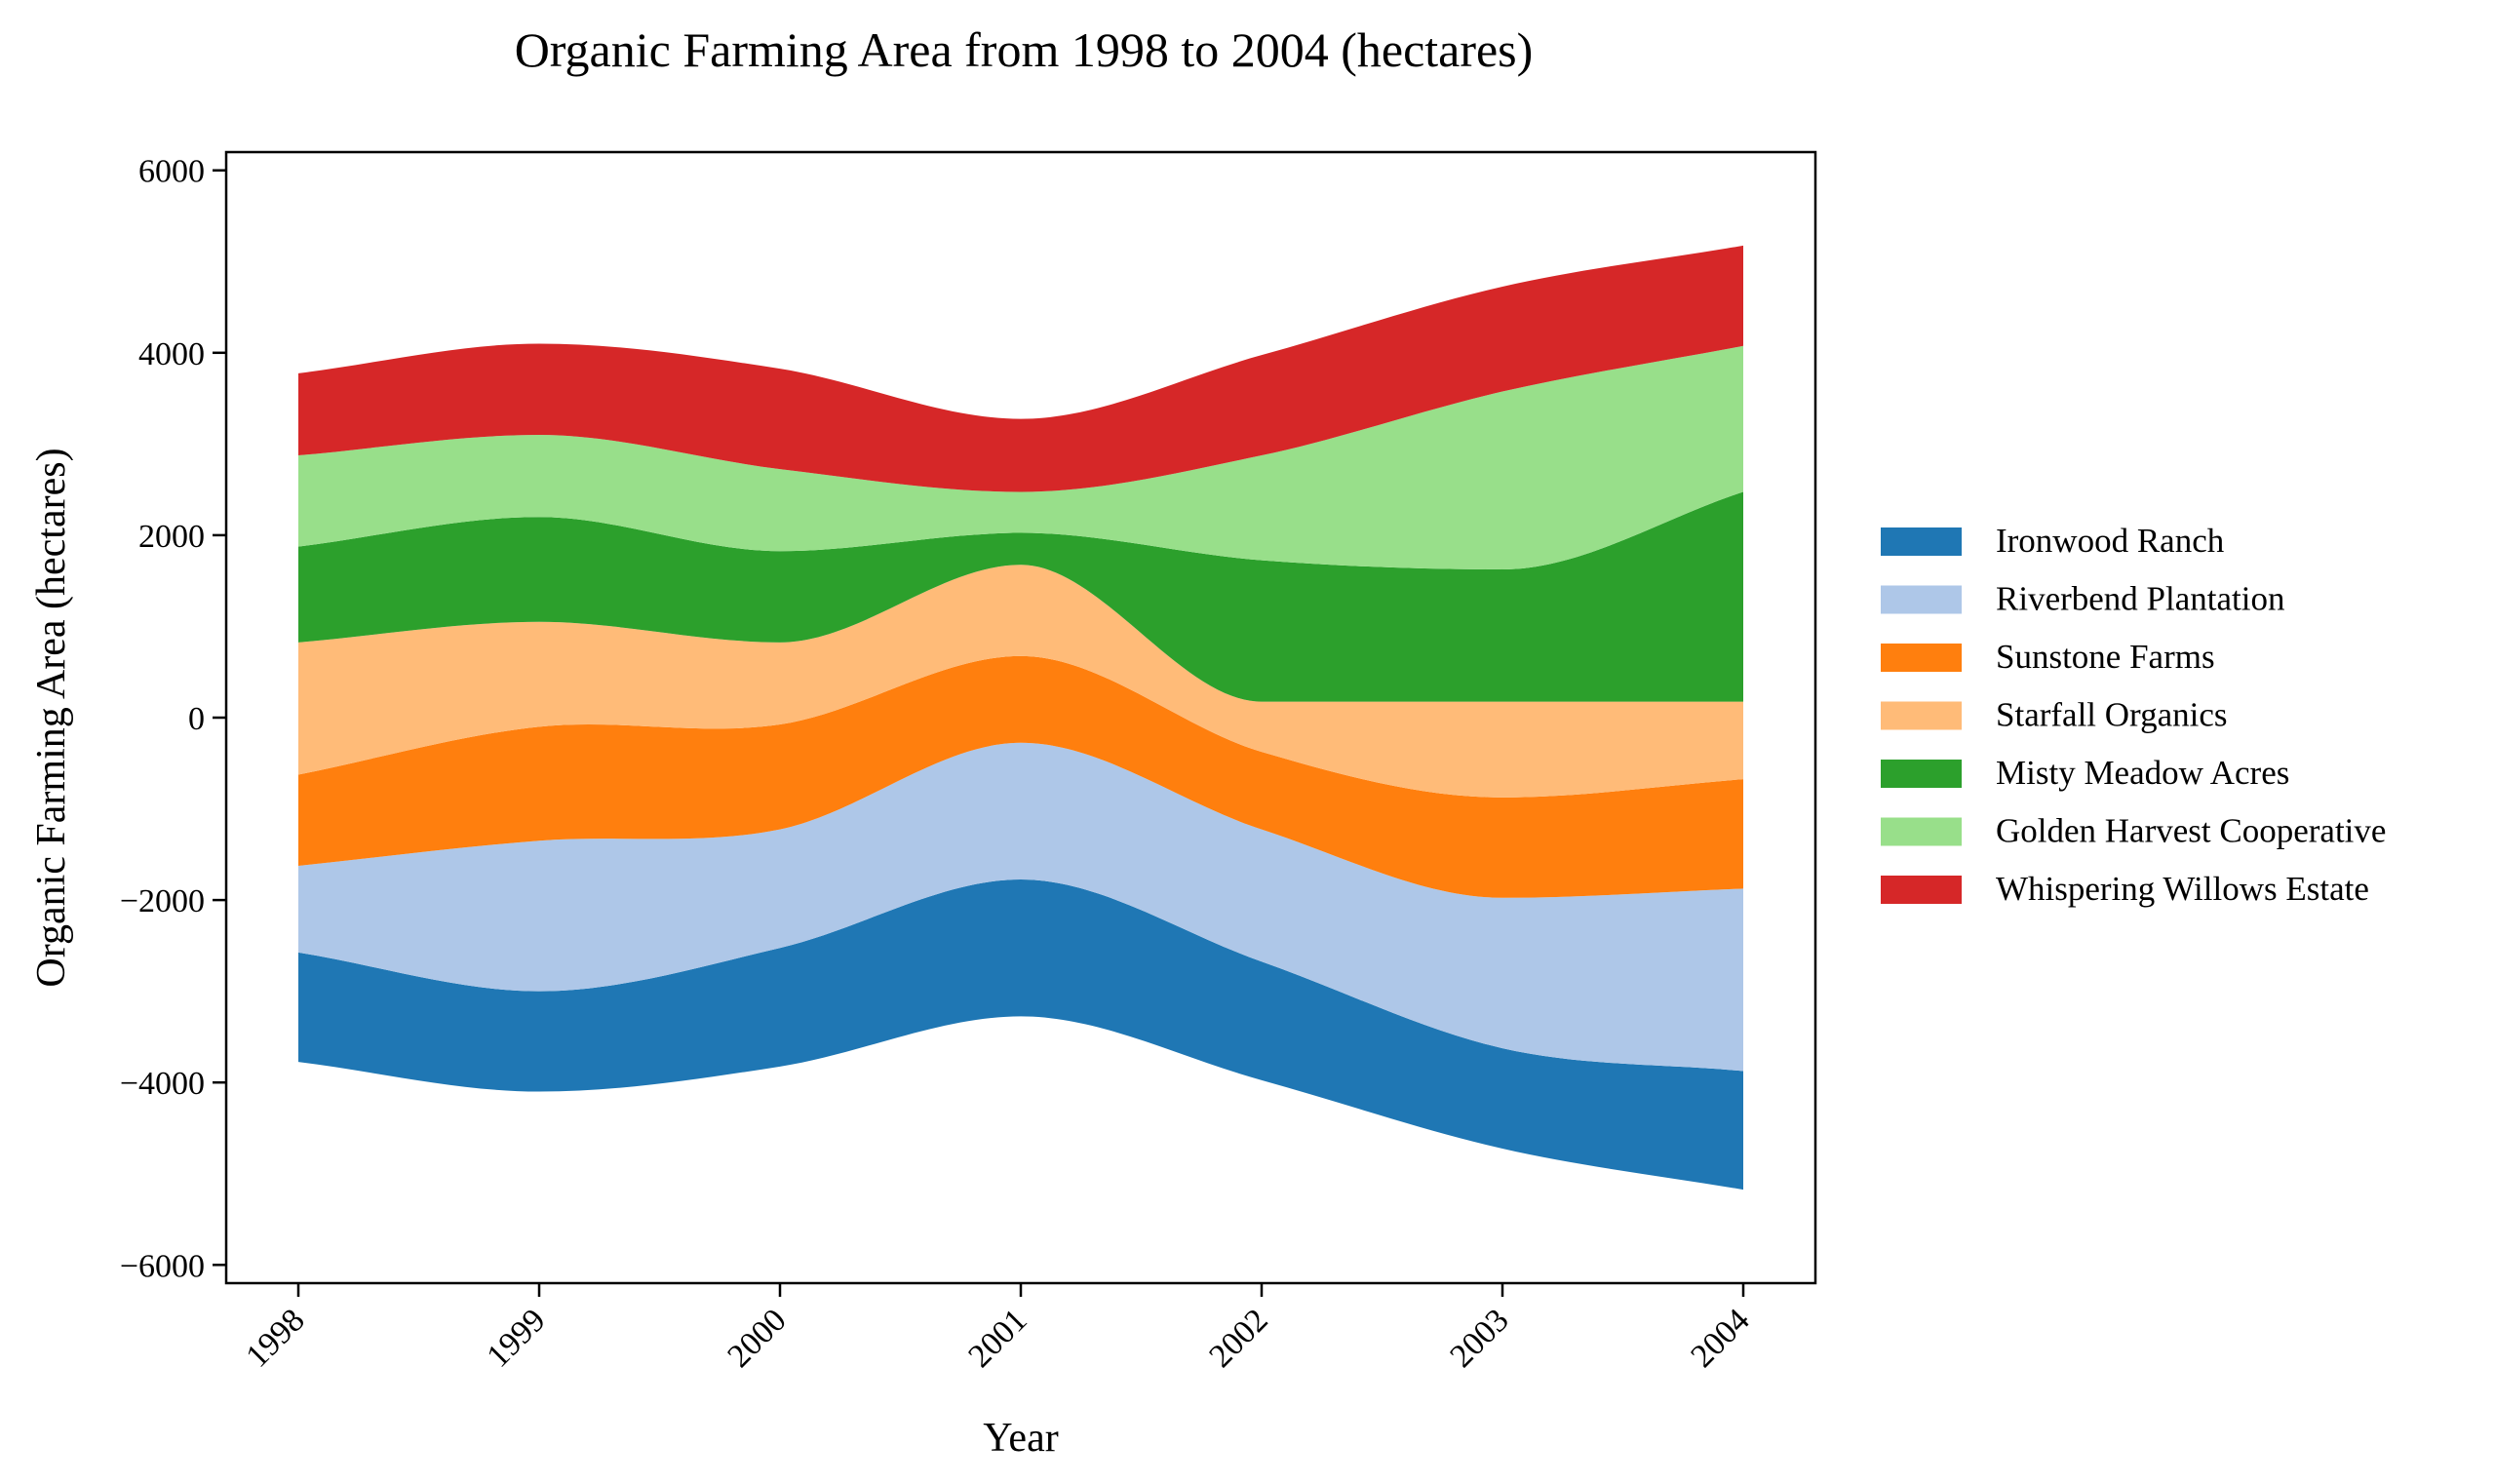 This screenshot has height=1484, width=2494. What do you see at coordinates (997, 1338) in the screenshot?
I see `x-tick-label: 2001` at bounding box center [997, 1338].